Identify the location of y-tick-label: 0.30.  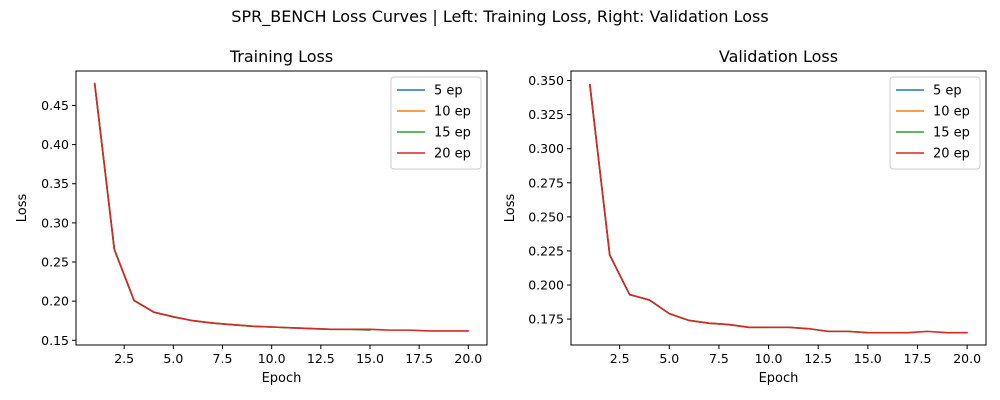
(55, 222).